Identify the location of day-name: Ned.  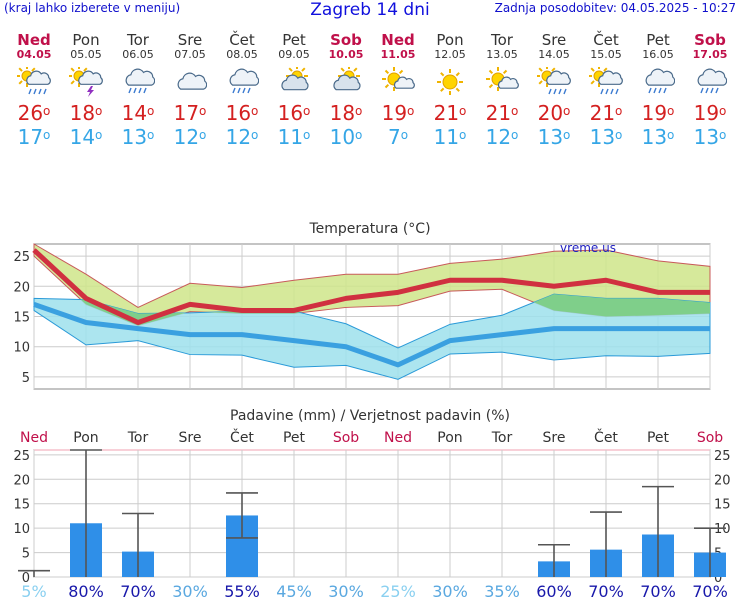
(398, 40).